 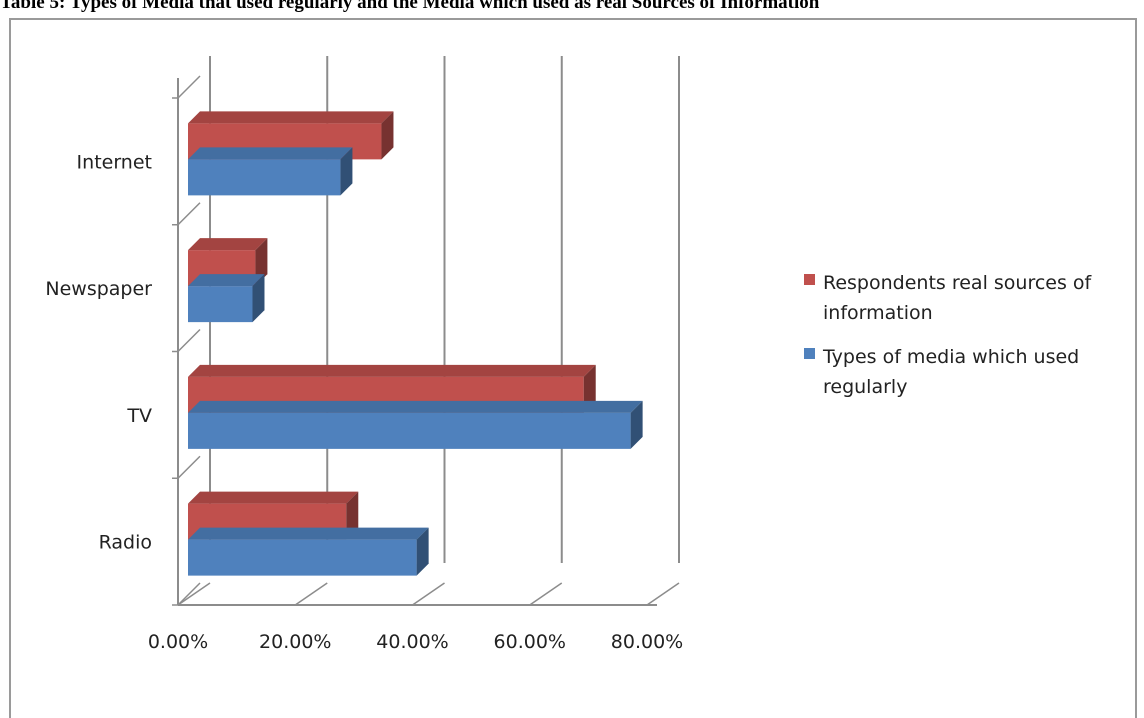 What do you see at coordinates (950, 357) in the screenshot?
I see `legend-label: Types of media which used` at bounding box center [950, 357].